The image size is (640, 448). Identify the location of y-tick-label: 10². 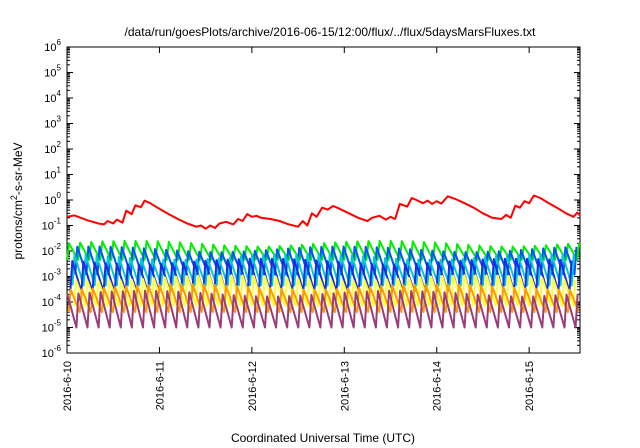
(52, 148).